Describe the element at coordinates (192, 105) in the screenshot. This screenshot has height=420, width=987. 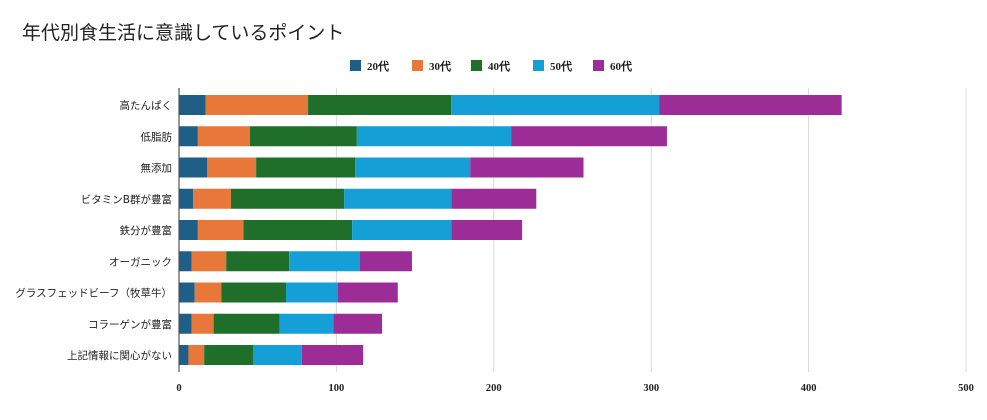
I see `bar-20代-0` at that location.